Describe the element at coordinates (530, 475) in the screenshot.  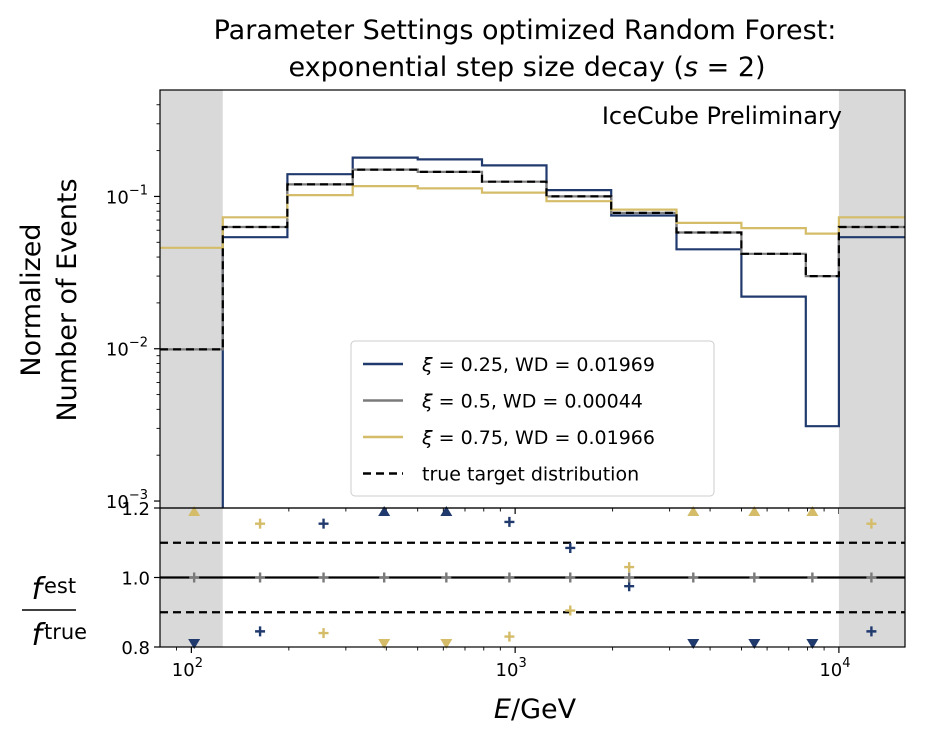
I see `legend-label-3: true target distribution` at that location.